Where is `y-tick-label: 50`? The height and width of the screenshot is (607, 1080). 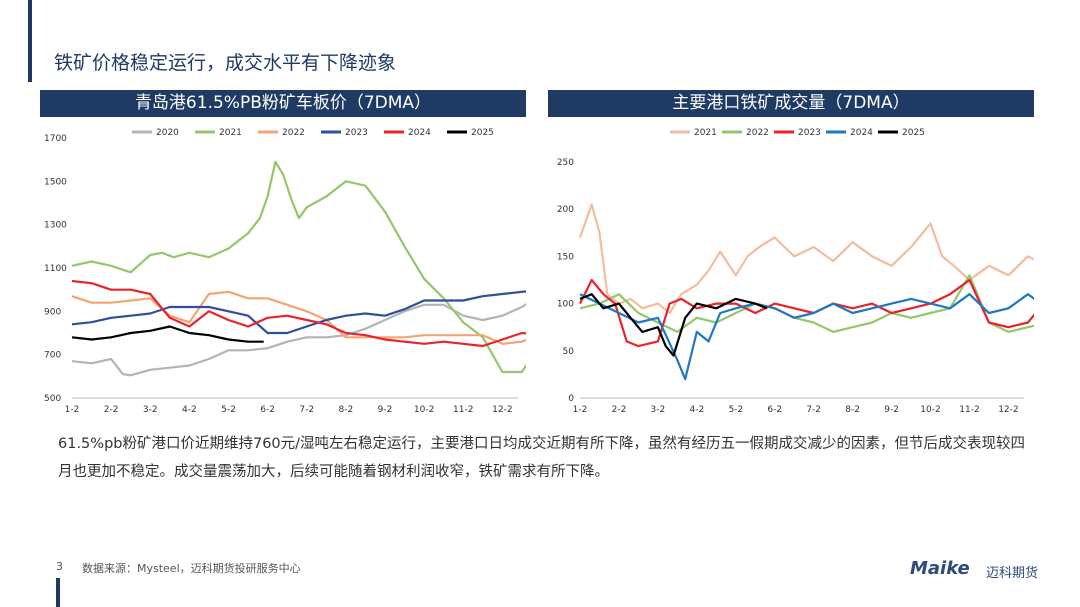 y-tick-label: 50 is located at coordinates (569, 352).